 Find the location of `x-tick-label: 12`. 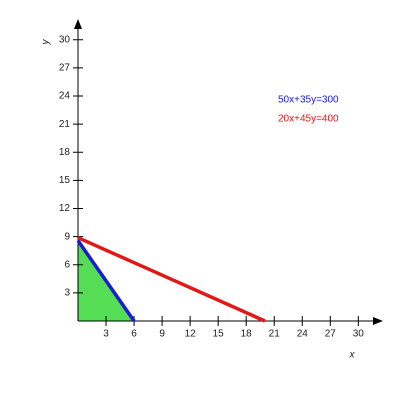

x-tick-label: 12 is located at coordinates (191, 334).